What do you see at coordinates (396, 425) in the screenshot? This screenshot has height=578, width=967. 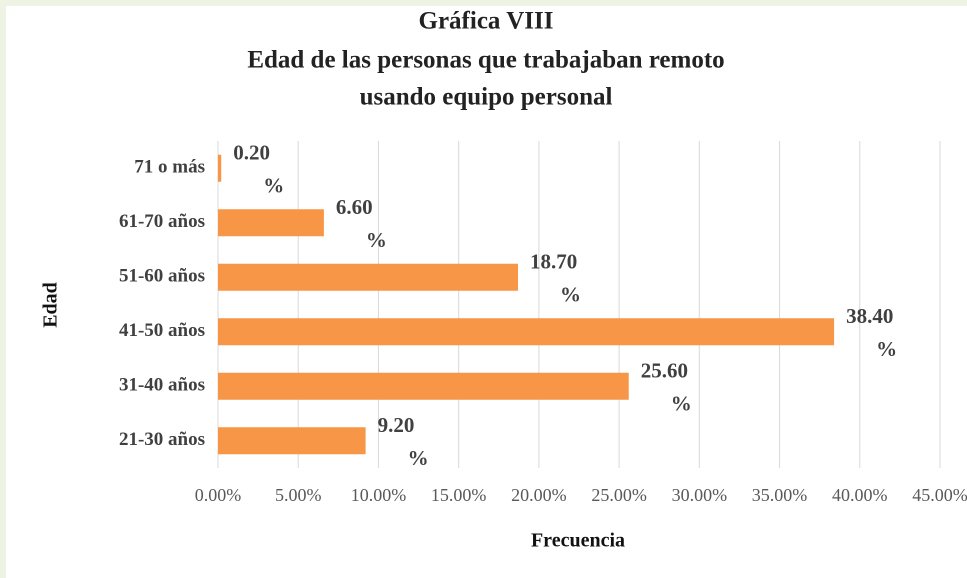 I see `value-label-line: 9.20` at bounding box center [396, 425].